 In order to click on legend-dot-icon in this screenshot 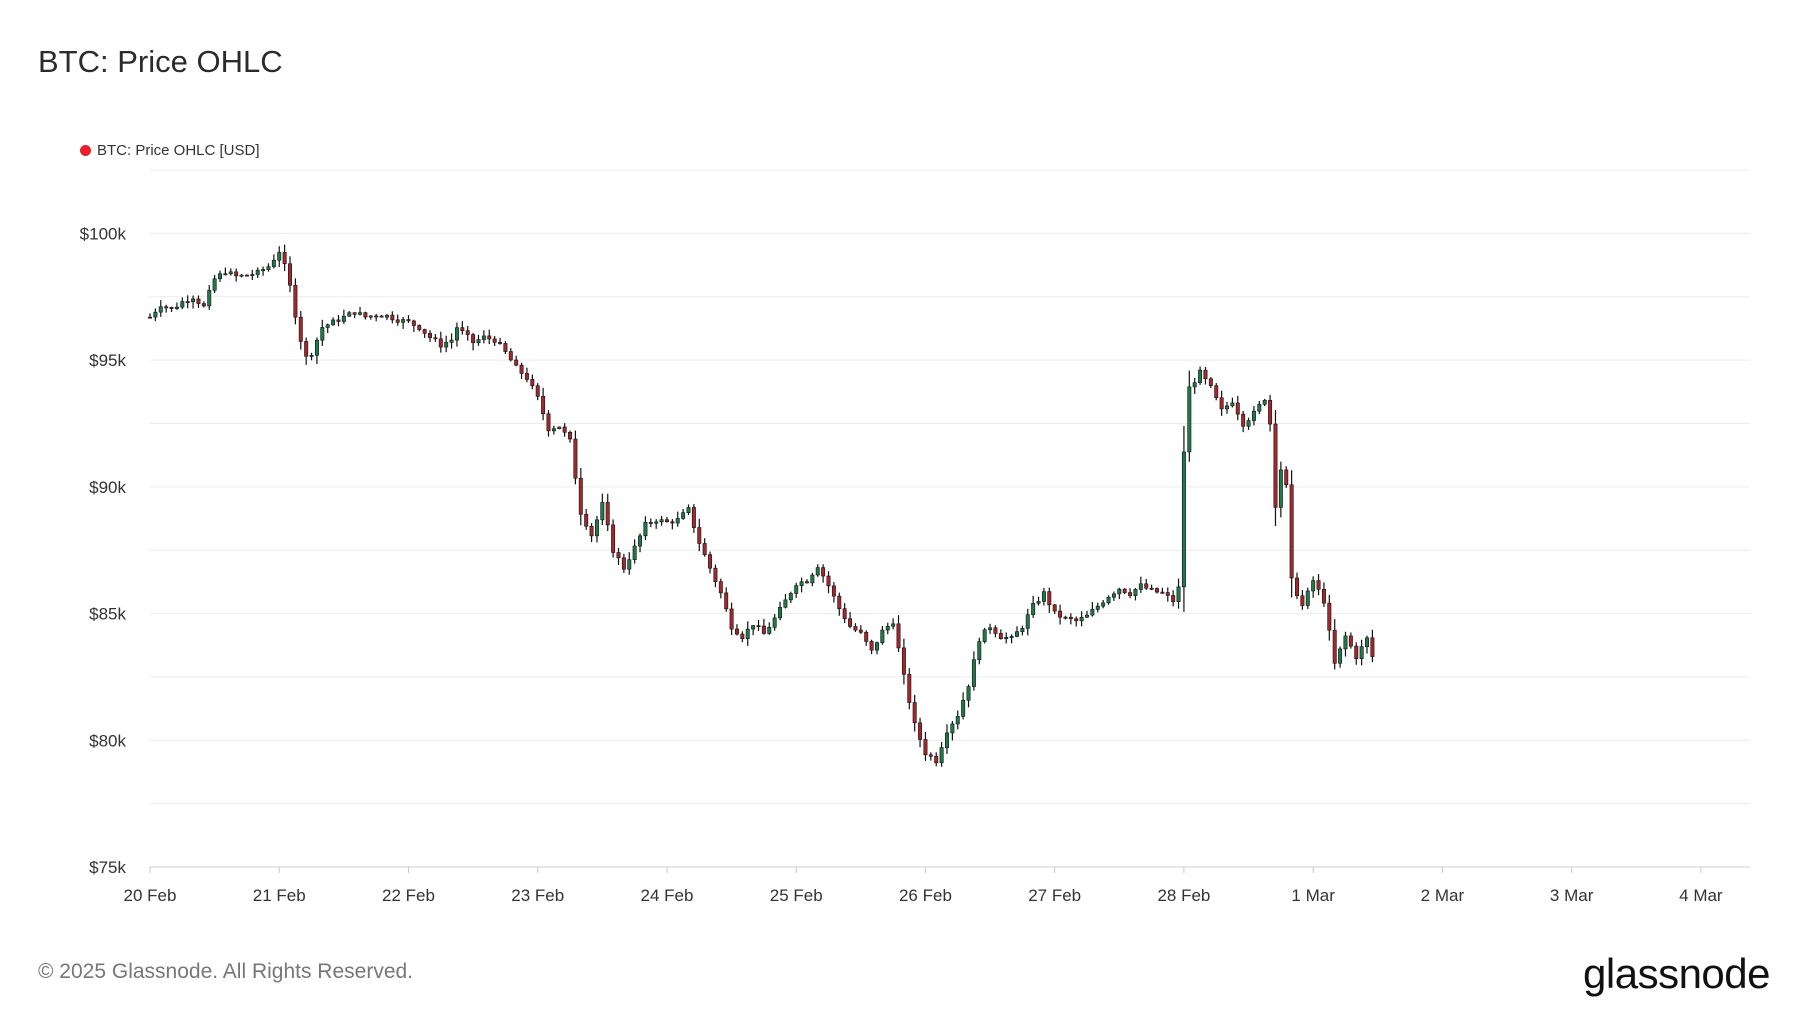, I will do `click(85, 150)`.